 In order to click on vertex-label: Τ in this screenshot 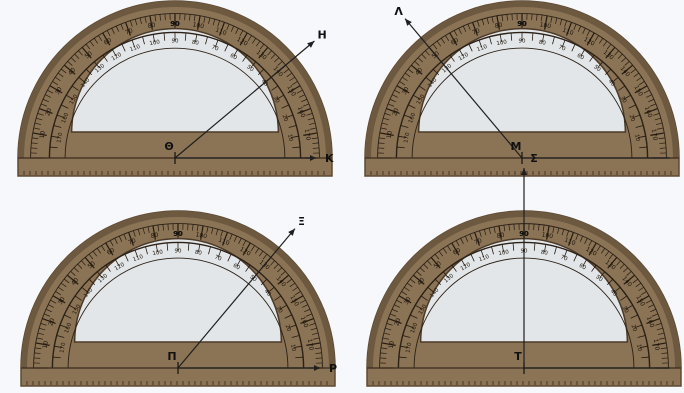, I will do `click(518, 356)`.